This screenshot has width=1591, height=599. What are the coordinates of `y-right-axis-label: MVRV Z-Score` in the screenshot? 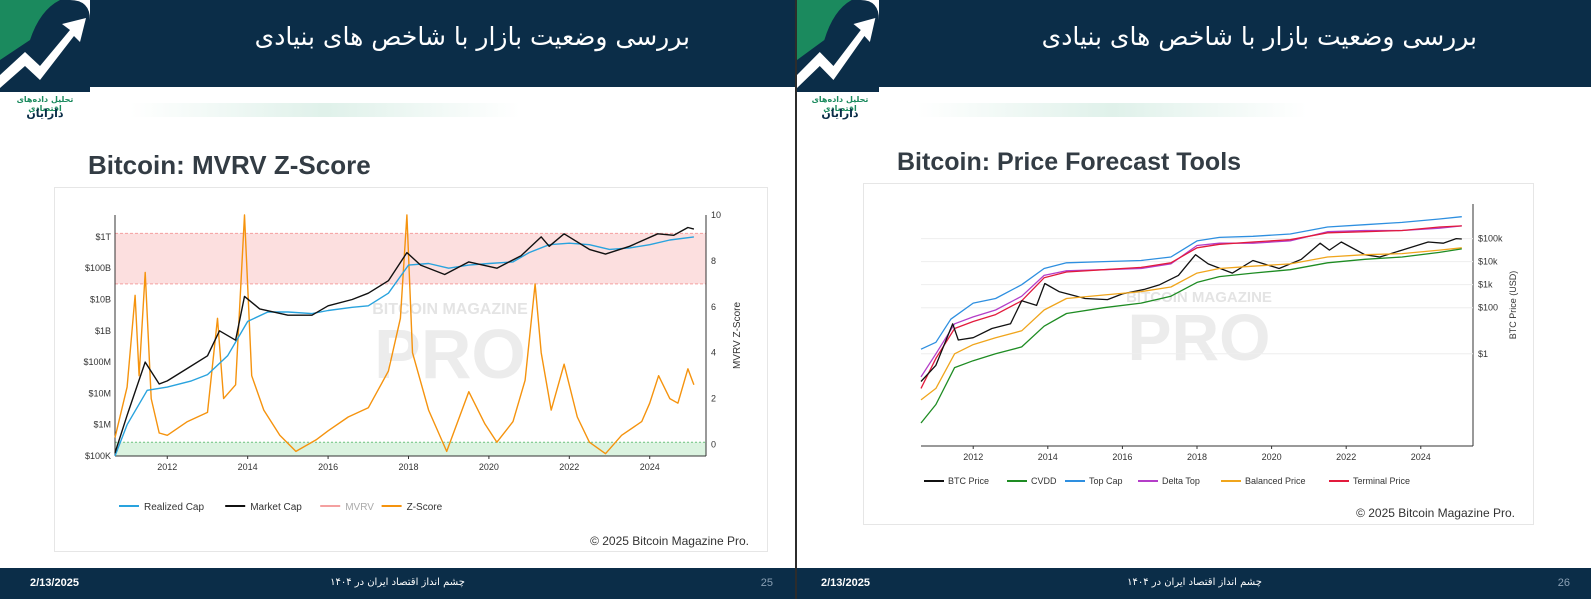 It's located at (737, 335).